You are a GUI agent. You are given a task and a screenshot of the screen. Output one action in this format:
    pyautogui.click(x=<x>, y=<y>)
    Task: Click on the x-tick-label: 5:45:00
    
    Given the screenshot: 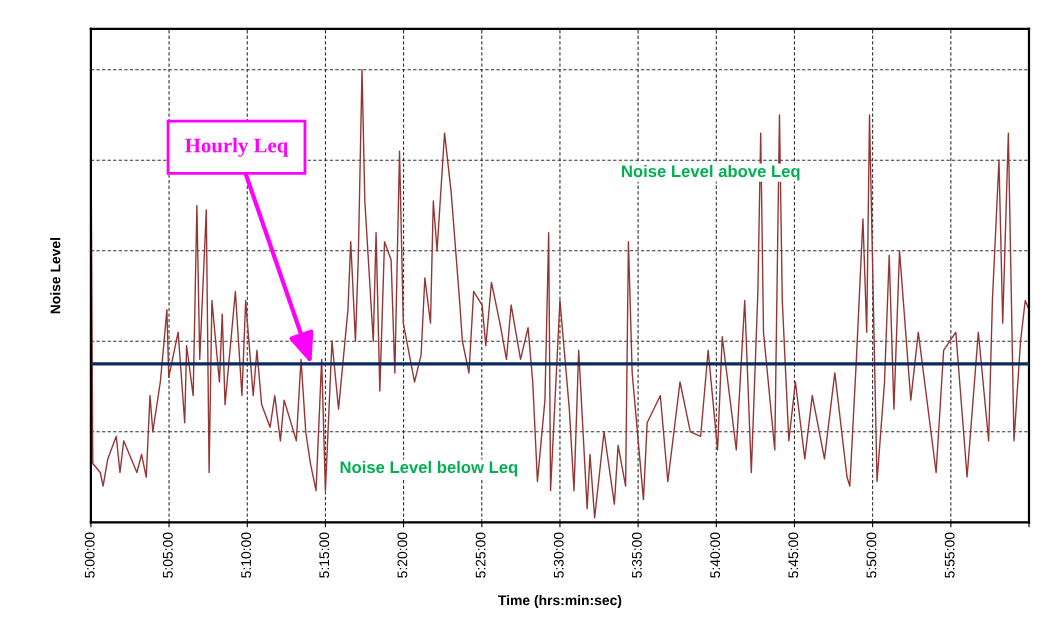 What is the action you would take?
    pyautogui.click(x=793, y=555)
    